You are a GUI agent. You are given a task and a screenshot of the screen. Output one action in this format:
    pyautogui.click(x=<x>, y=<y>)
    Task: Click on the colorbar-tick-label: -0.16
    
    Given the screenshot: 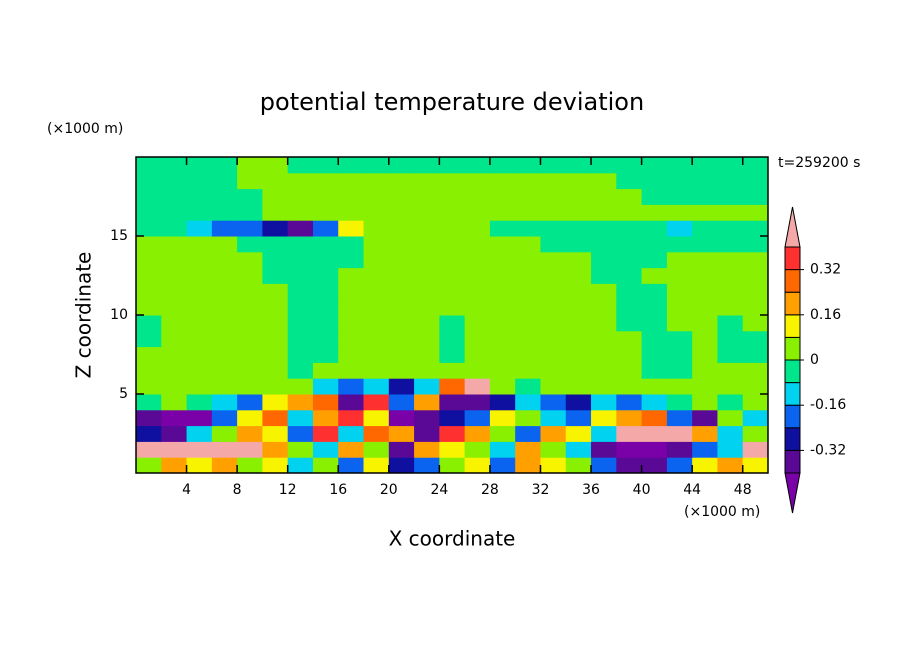 What is the action you would take?
    pyautogui.click(x=828, y=405)
    